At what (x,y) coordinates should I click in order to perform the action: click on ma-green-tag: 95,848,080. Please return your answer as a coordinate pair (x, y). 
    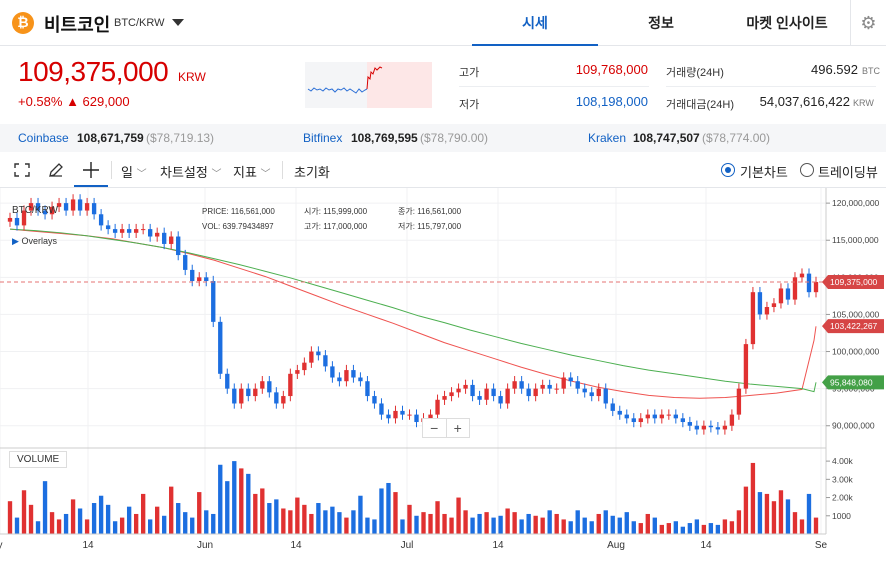
    Looking at the image, I should click on (851, 382).